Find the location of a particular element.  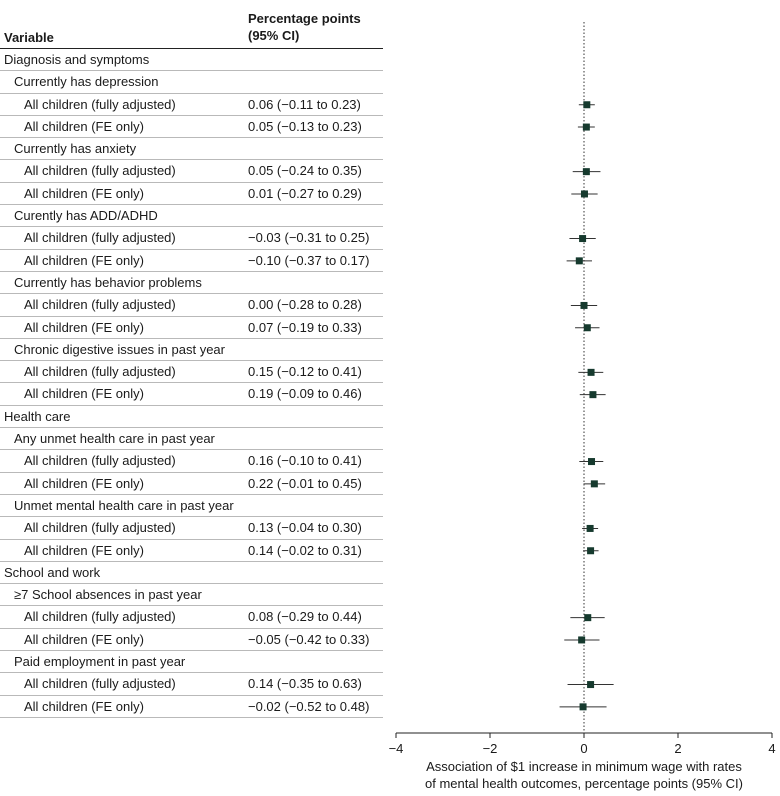

section-header: Diagnosis and symptoms is located at coordinates (191, 60).